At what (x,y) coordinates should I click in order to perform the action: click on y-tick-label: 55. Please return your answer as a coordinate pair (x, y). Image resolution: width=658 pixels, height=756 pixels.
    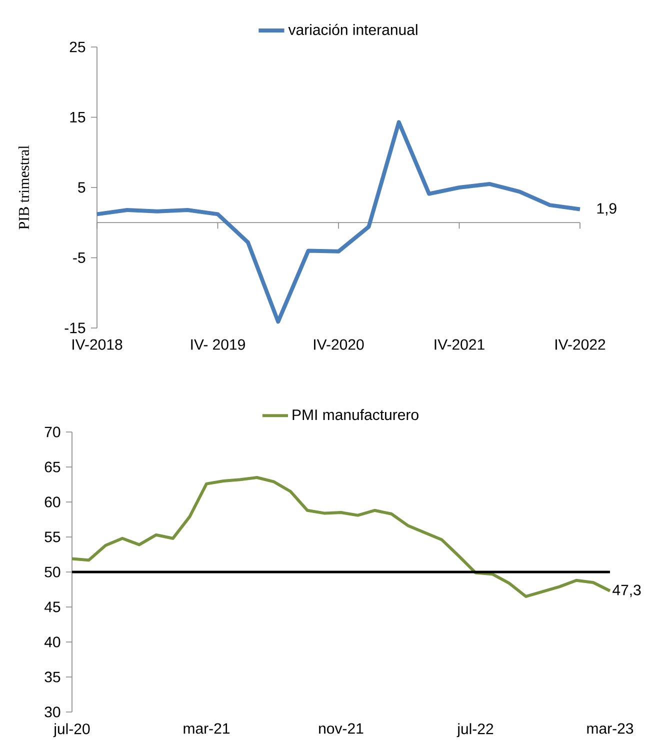
    Looking at the image, I should click on (52, 537).